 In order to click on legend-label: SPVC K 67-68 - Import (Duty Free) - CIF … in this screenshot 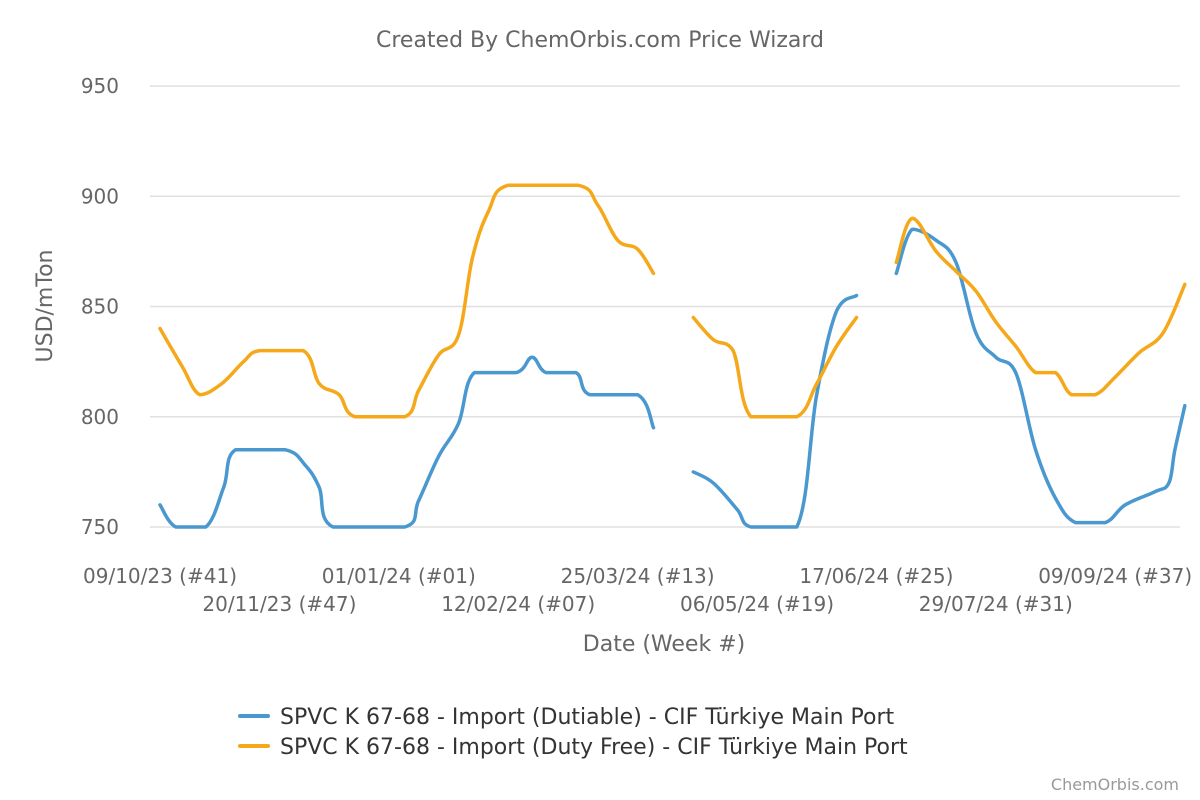, I will do `click(594, 747)`.